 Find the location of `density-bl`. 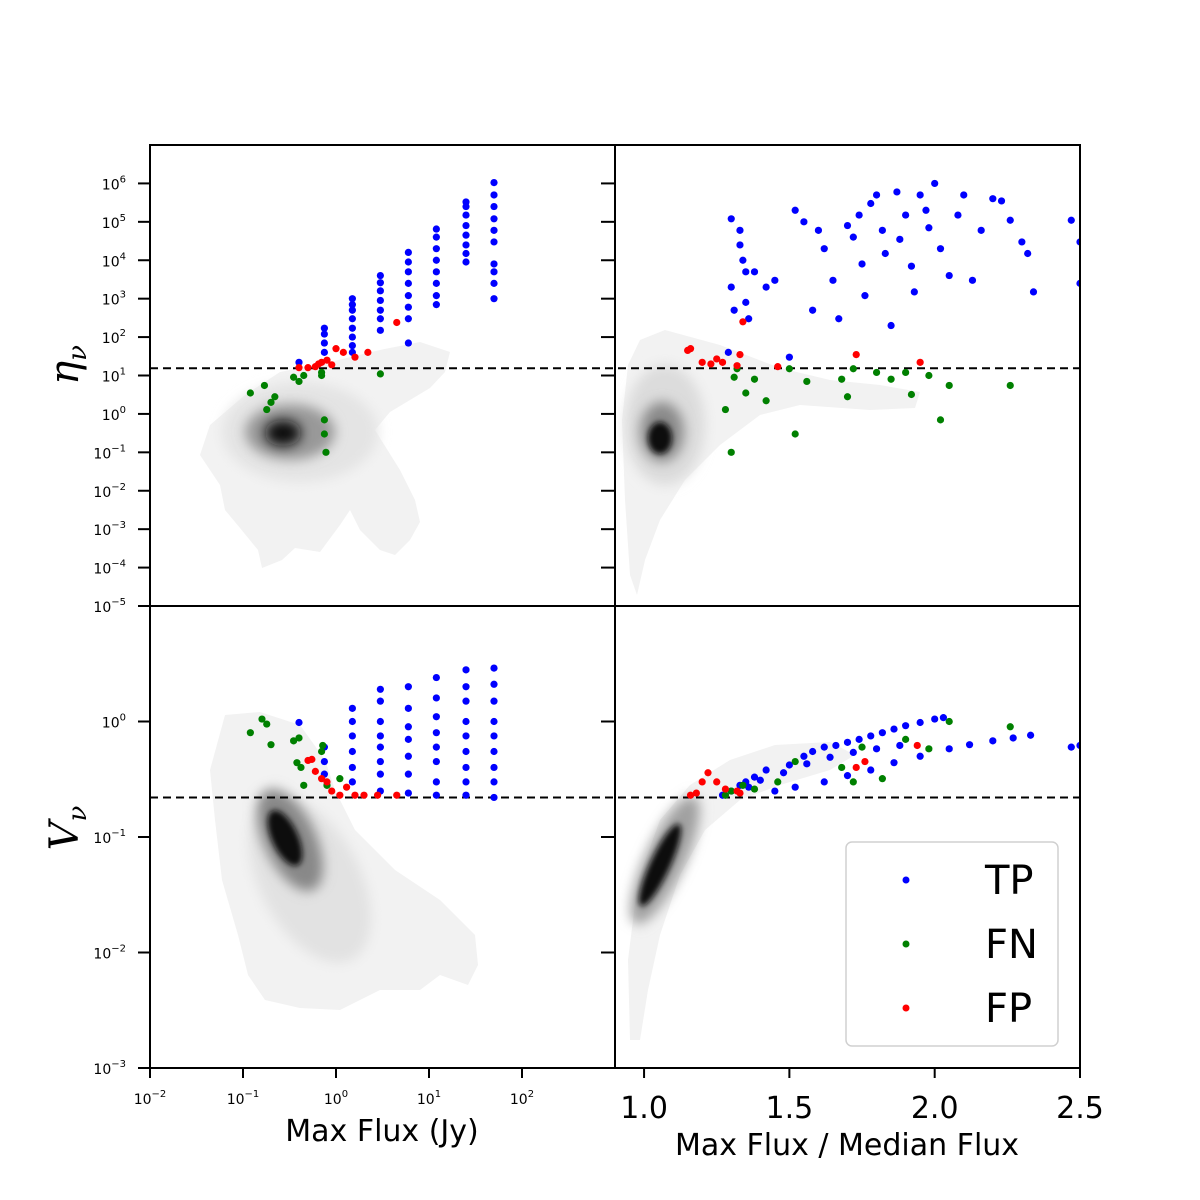

density-bl is located at coordinates (344, 861).